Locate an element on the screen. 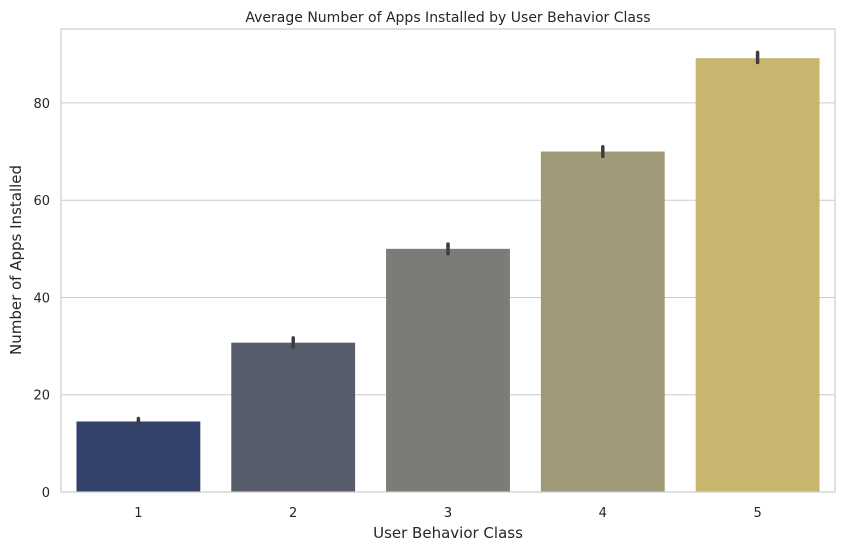 The height and width of the screenshot is (550, 845). x-axis-label: User Behavior Class is located at coordinates (448, 533).